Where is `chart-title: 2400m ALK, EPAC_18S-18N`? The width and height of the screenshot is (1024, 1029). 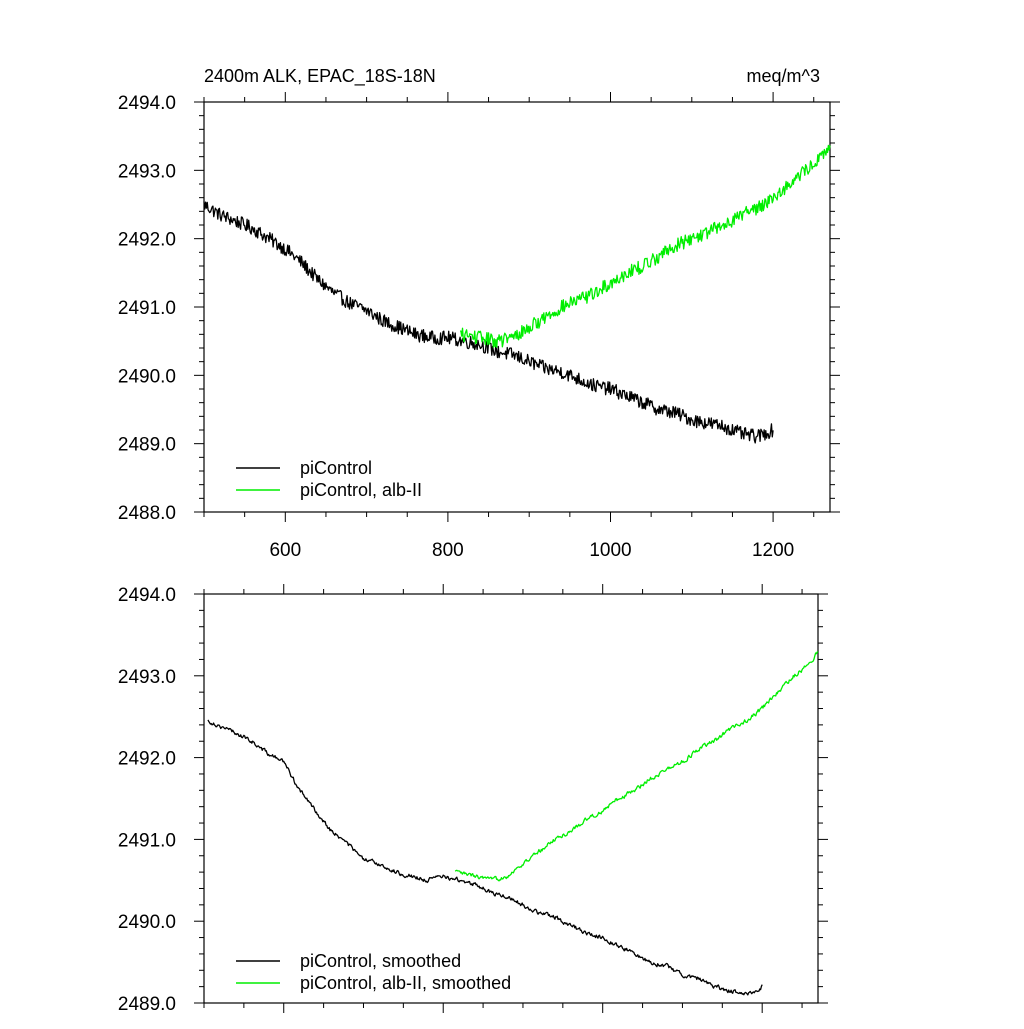
chart-title: 2400m ALK, EPAC_18S-18N is located at coordinates (320, 76).